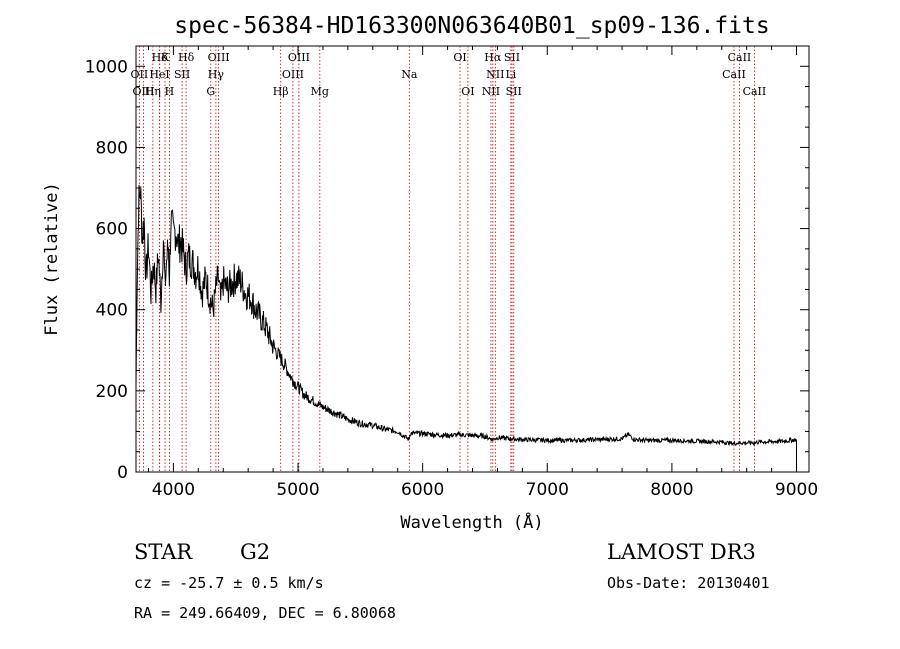  Describe the element at coordinates (163, 552) in the screenshot. I see `object-class: STAR` at that location.